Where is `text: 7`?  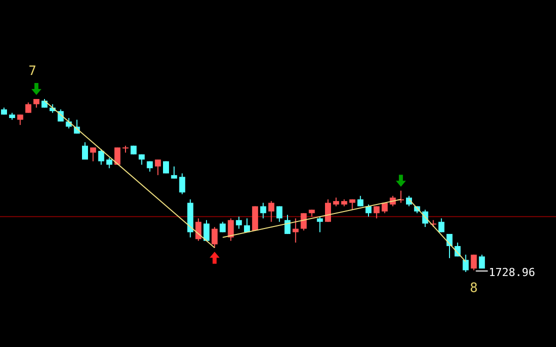
text: 7 is located at coordinates (32, 71).